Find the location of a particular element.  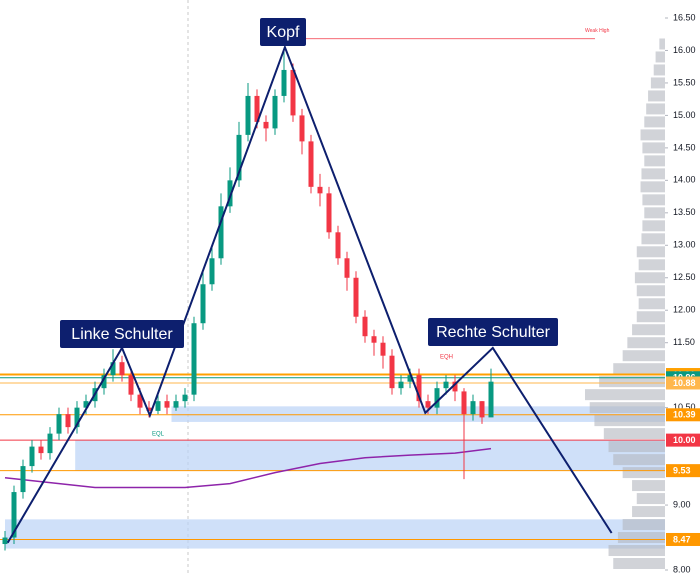

y-tick-label: 15.00 is located at coordinates (684, 115).